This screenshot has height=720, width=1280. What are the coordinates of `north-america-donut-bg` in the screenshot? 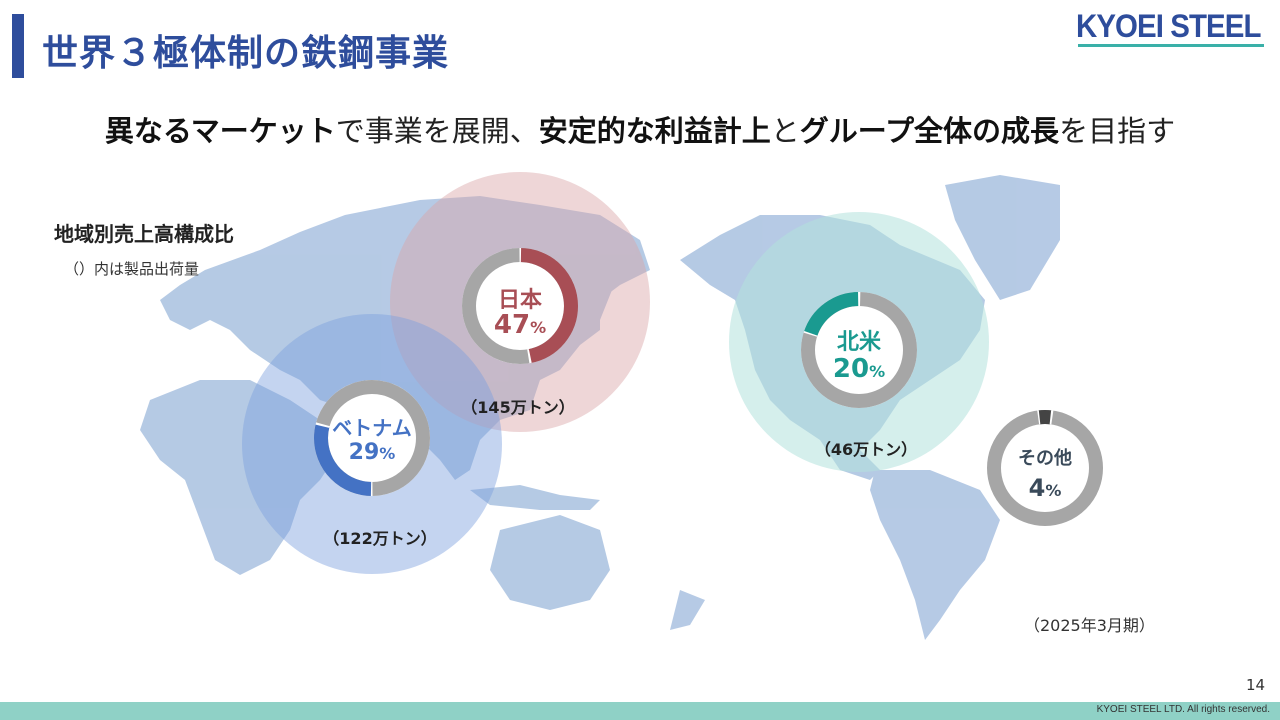 It's located at (859, 350).